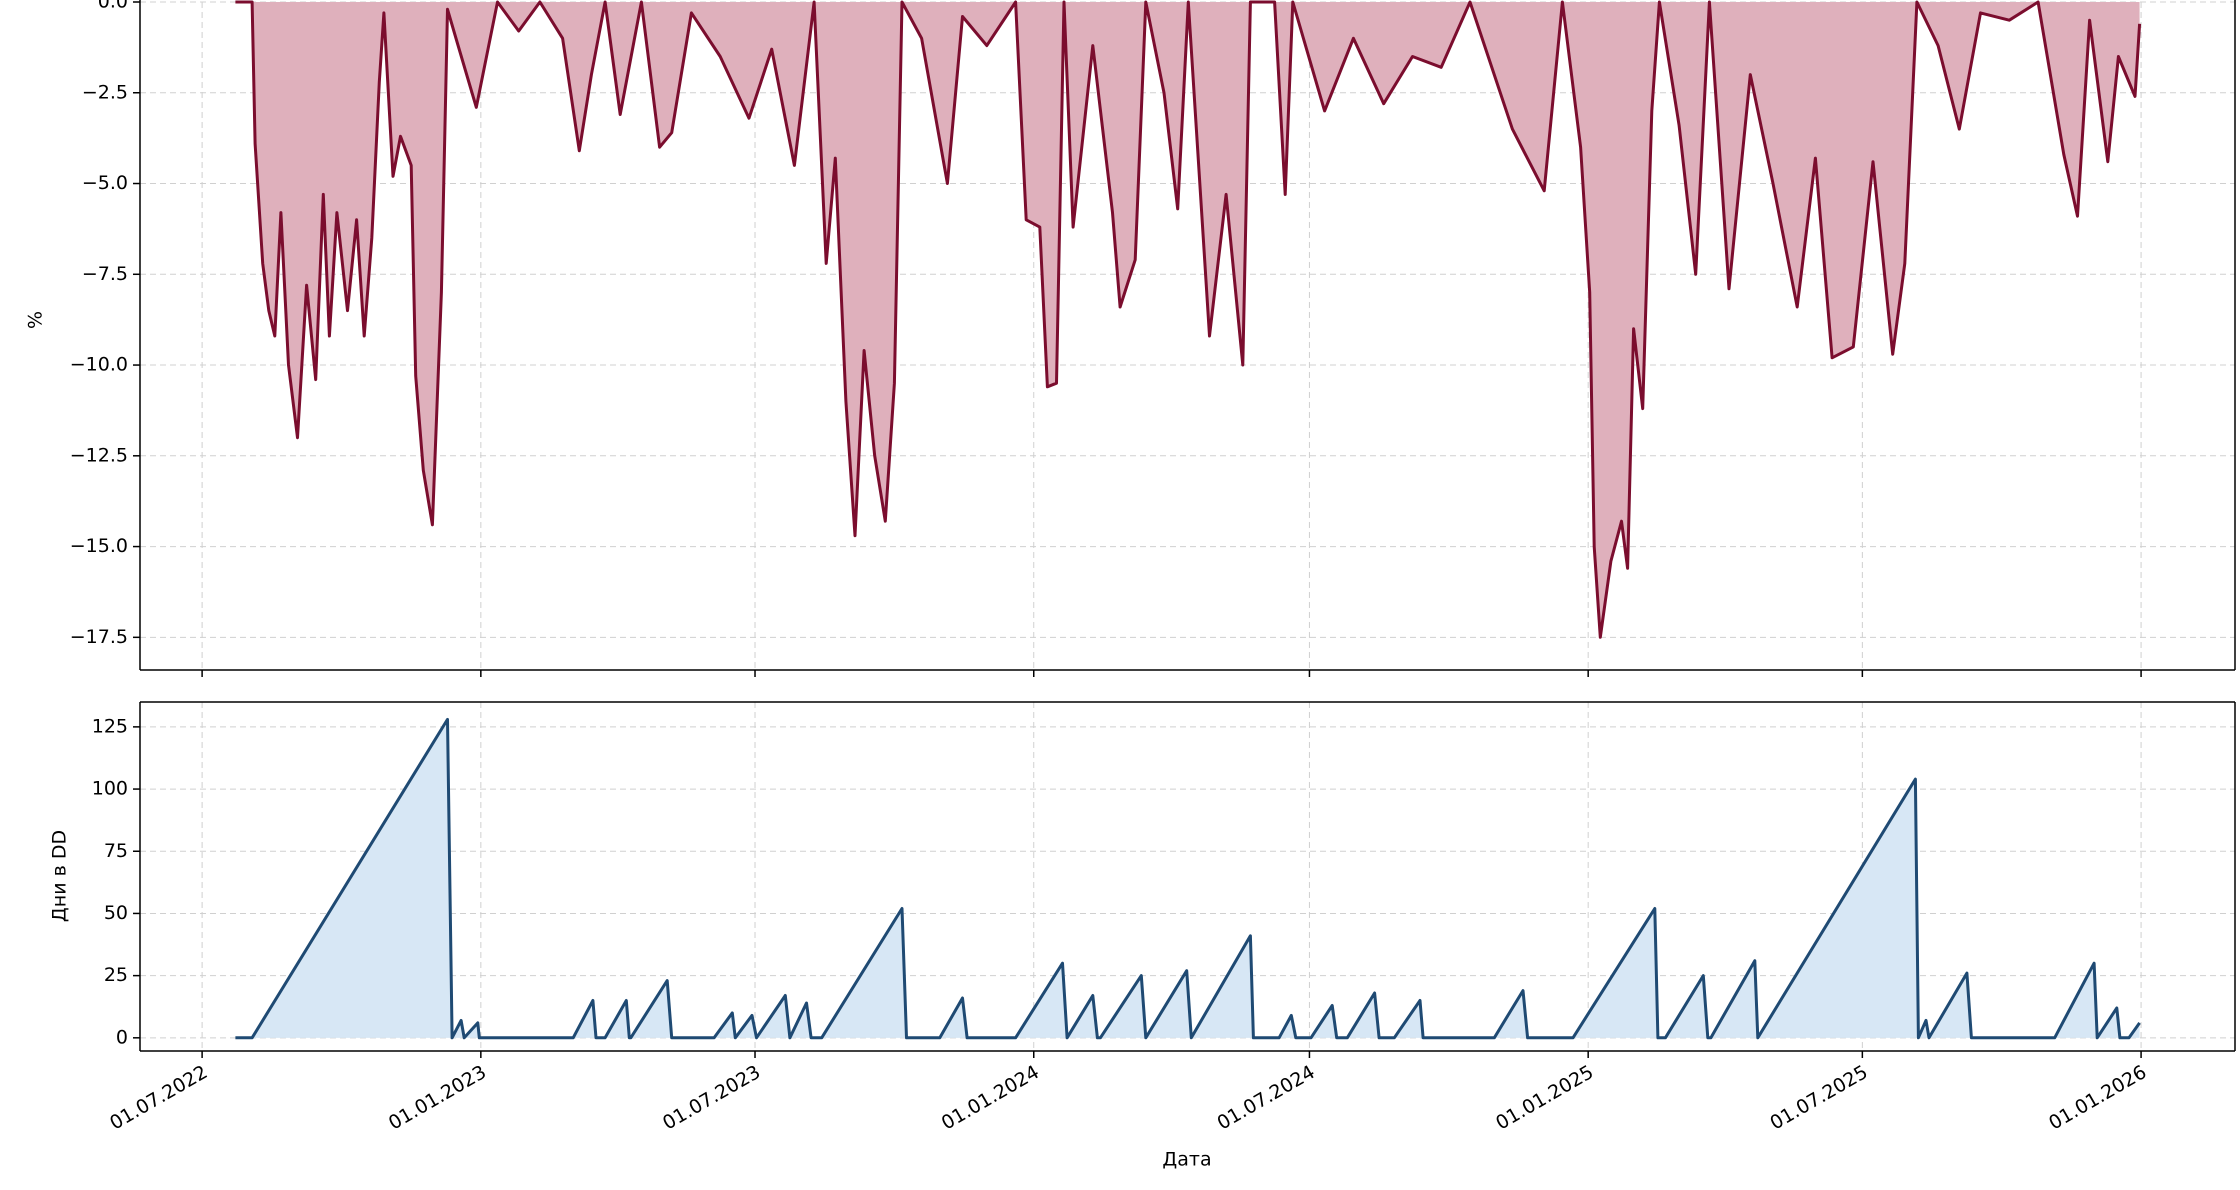  Describe the element at coordinates (105, 274) in the screenshot. I see `y-tick-label: −7.5` at that location.